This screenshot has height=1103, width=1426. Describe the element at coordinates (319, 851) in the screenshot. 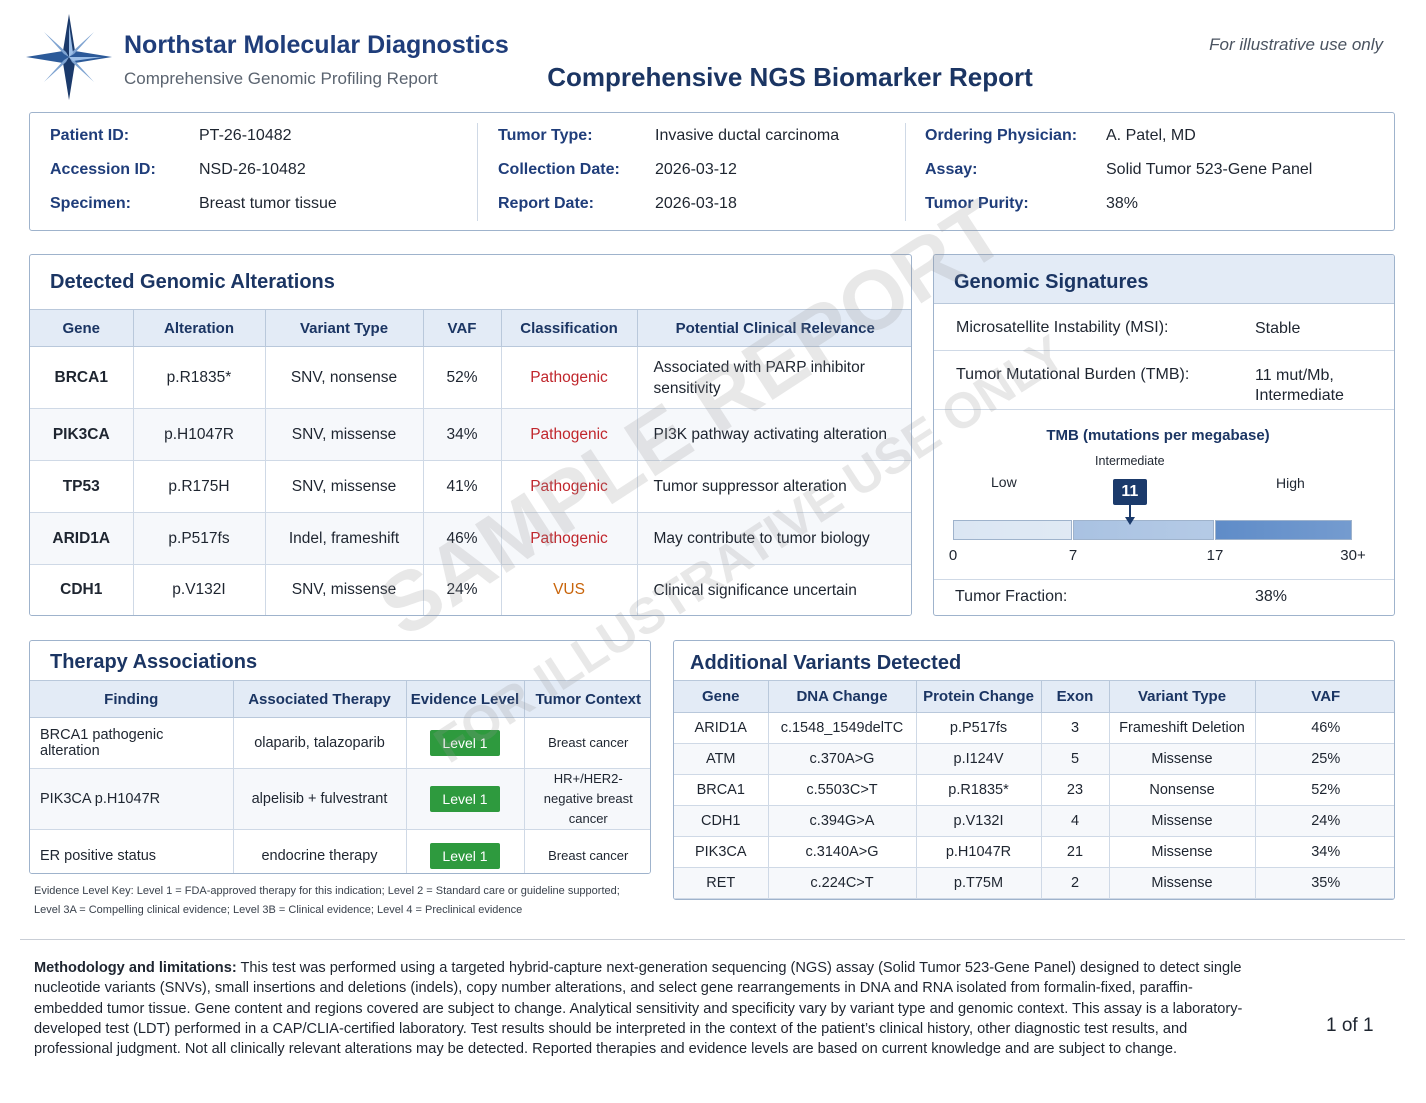

I see `cell: endocrine therapy` at that location.